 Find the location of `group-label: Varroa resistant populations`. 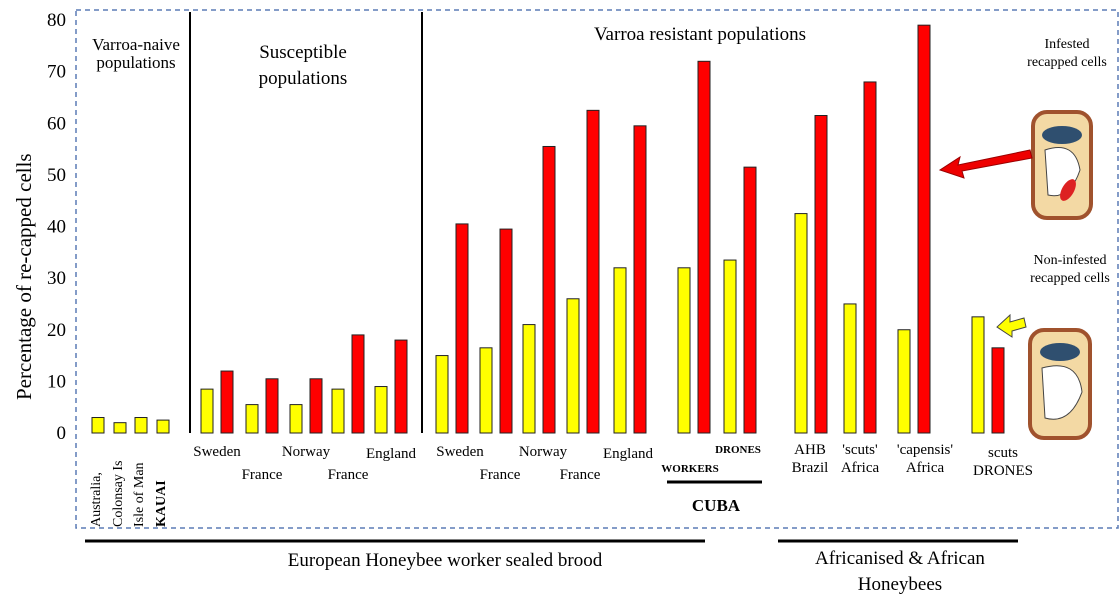

group-label: Varroa resistant populations is located at coordinates (700, 34).